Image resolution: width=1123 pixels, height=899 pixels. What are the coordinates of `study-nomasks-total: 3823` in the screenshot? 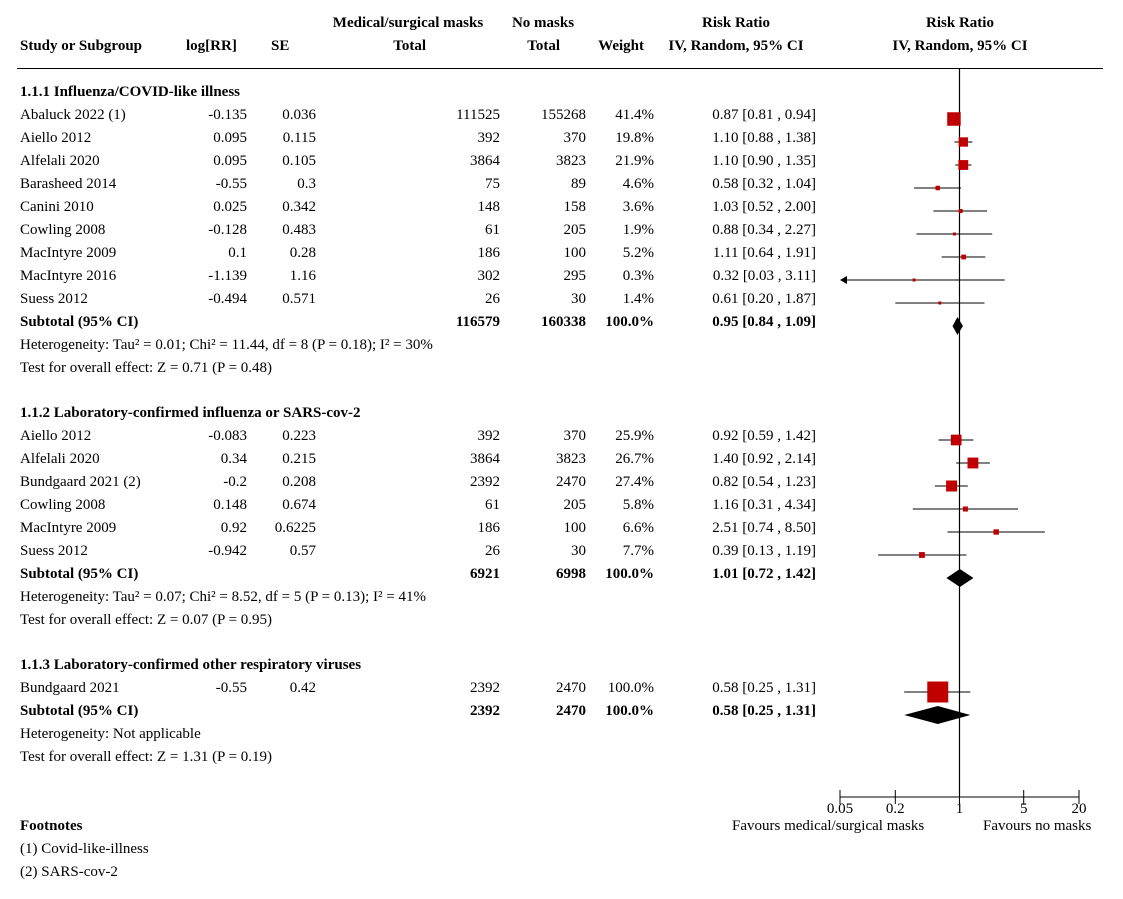 It's located at (571, 459).